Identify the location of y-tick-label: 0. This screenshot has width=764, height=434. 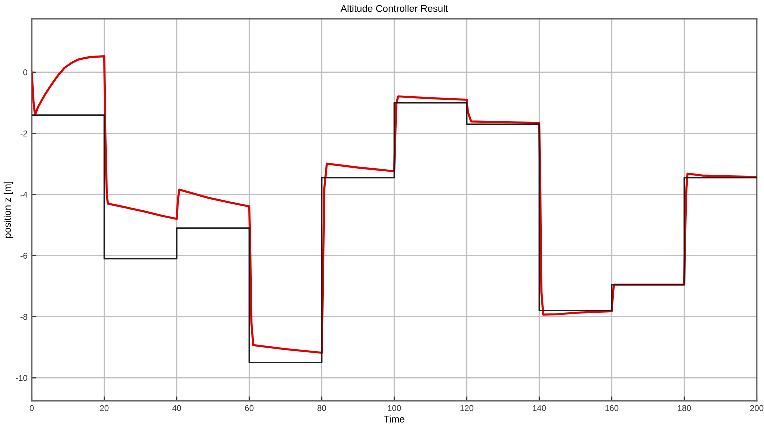
(26, 73).